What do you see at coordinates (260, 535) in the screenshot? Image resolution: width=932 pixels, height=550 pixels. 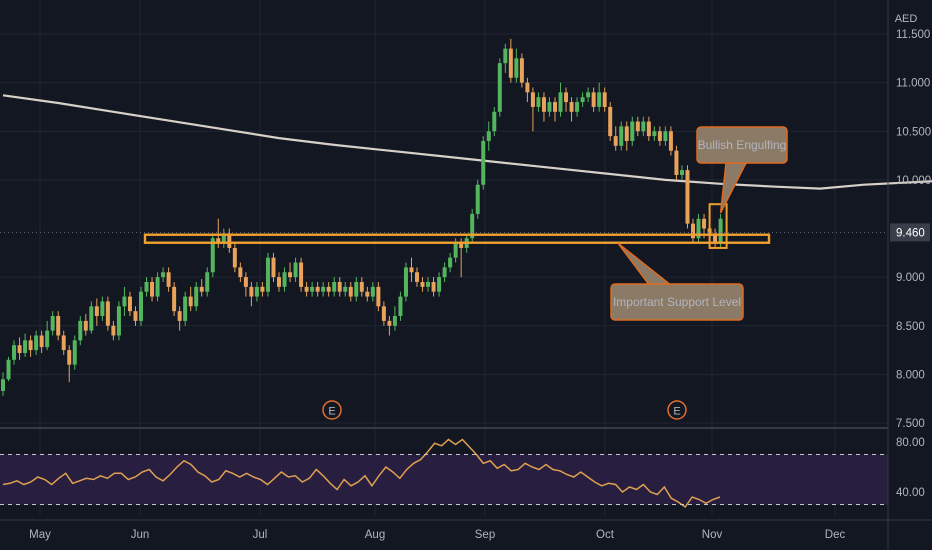 I see `x-tick-label: Jul` at bounding box center [260, 535].